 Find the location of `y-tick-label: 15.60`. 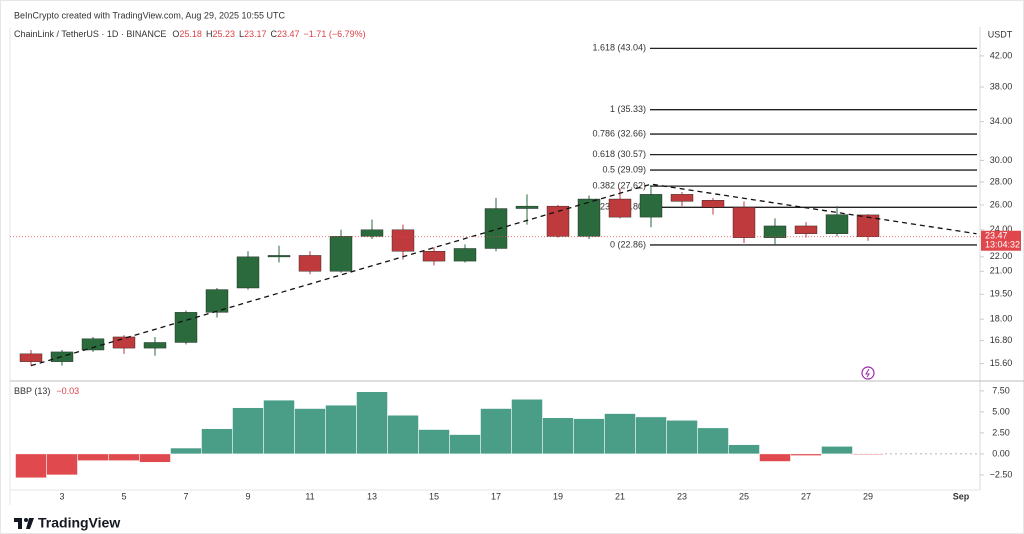

y-tick-label: 15.60 is located at coordinates (1001, 363).